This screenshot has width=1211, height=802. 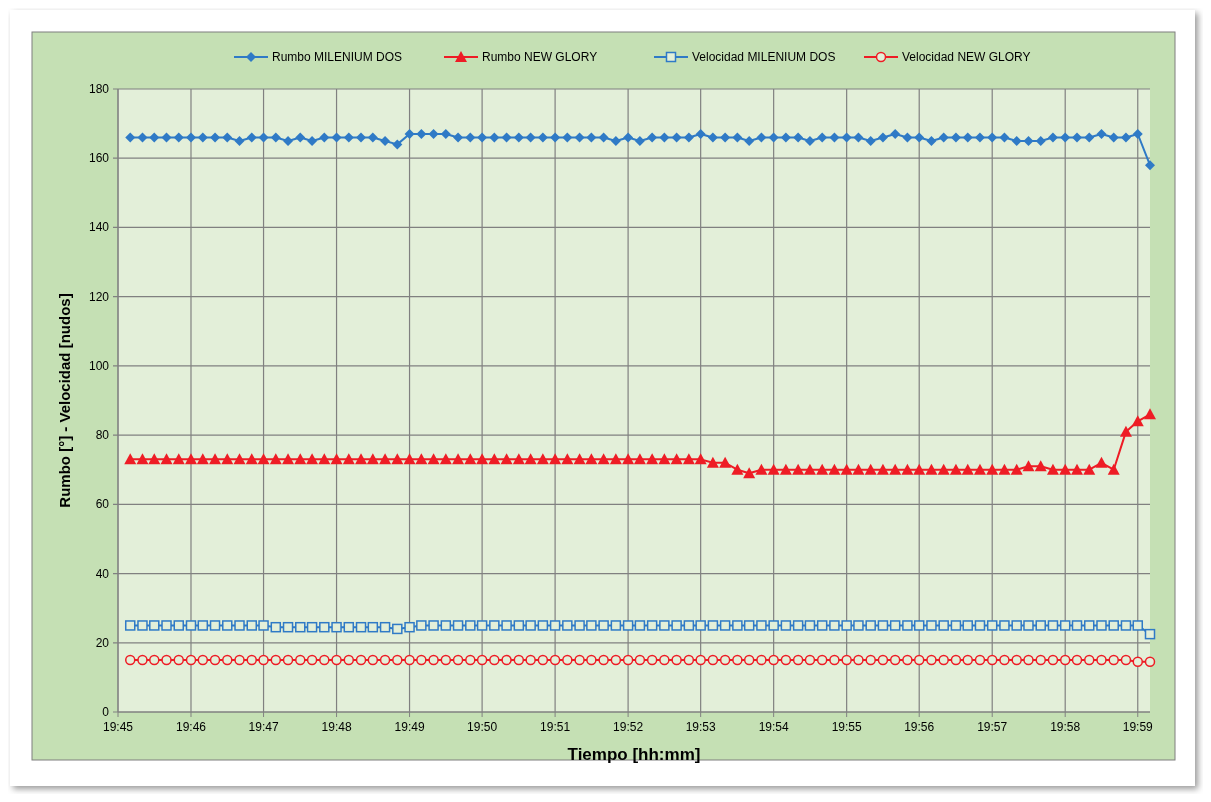 What do you see at coordinates (99, 158) in the screenshot?
I see `y-tick-label: 160` at bounding box center [99, 158].